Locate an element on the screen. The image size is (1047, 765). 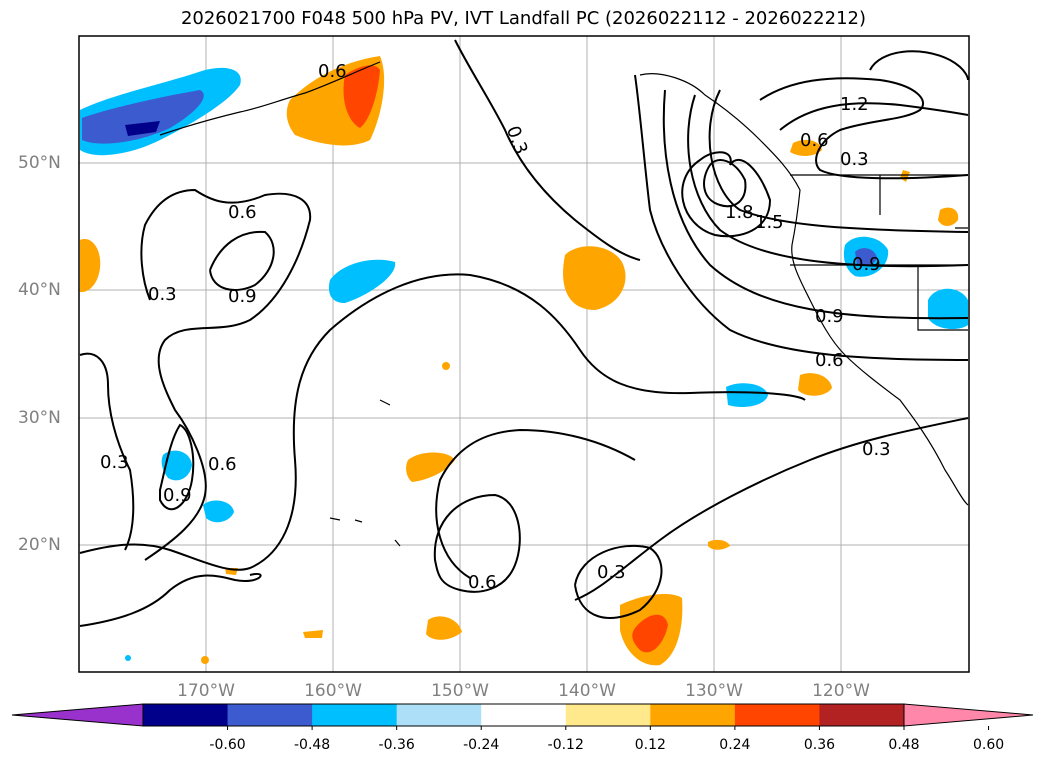
colorbar-extend-high is located at coordinates (968, 715).